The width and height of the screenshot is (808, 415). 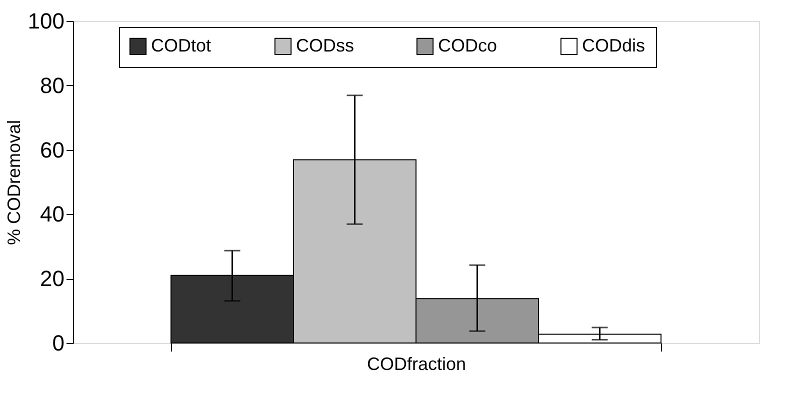 What do you see at coordinates (14, 183) in the screenshot?
I see `y-axis-title: % CODremoval` at bounding box center [14, 183].